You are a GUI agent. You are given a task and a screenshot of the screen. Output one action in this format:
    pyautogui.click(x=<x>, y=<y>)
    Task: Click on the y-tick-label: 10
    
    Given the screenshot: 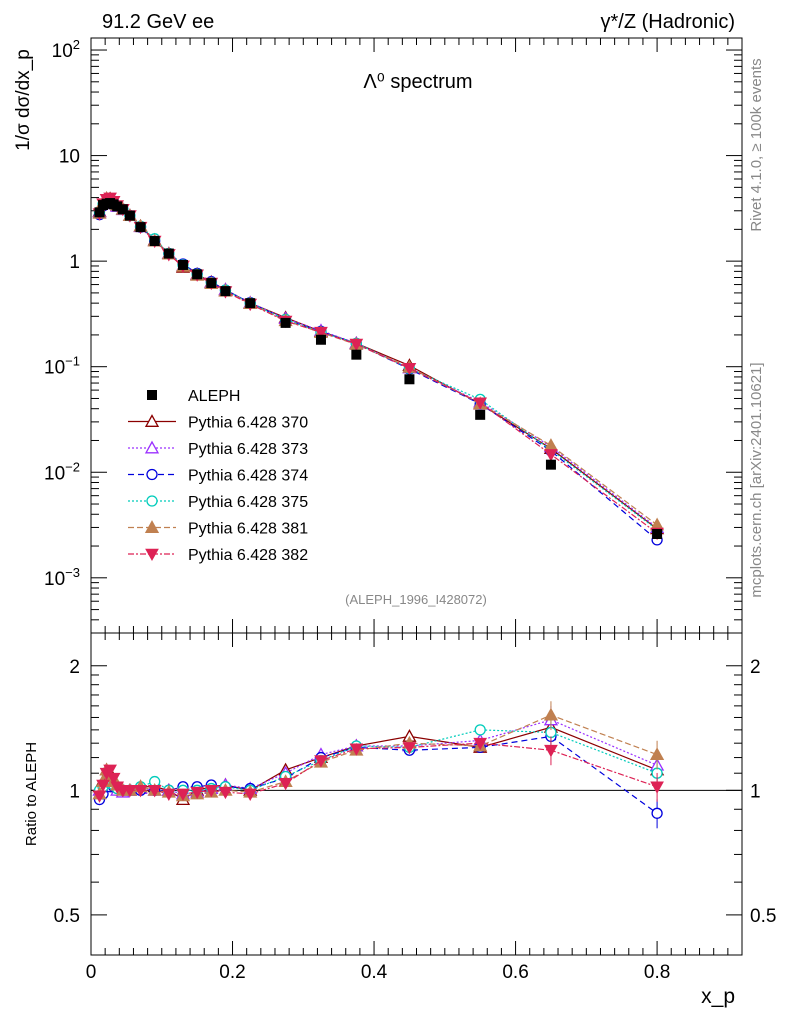 What is the action you would take?
    pyautogui.click(x=69, y=157)
    